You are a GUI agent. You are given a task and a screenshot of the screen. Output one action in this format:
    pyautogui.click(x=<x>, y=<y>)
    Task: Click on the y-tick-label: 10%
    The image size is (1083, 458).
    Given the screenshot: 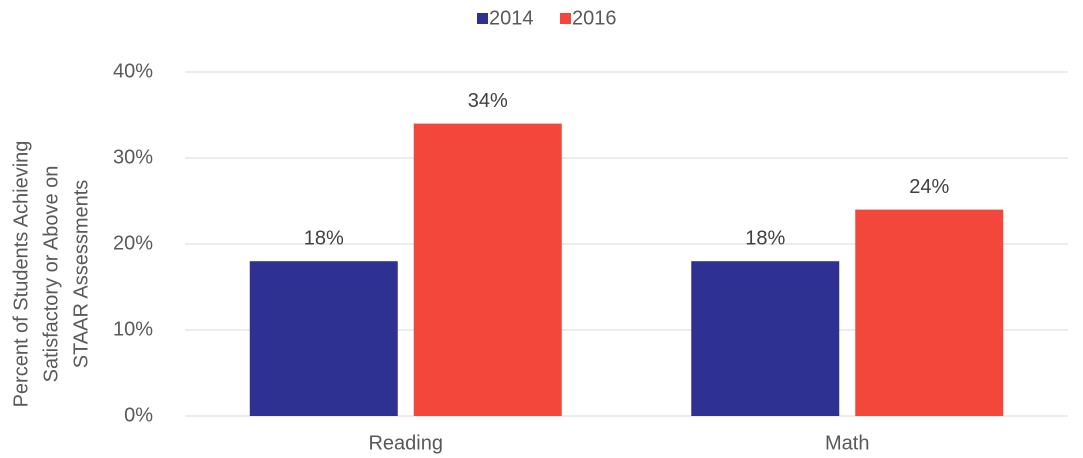 What is the action you would take?
    pyautogui.click(x=133, y=329)
    